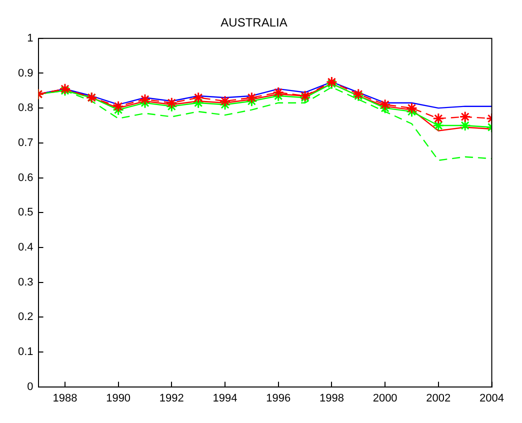 The height and width of the screenshot is (423, 522). I want to click on x-tick-label: 1998, so click(331, 398).